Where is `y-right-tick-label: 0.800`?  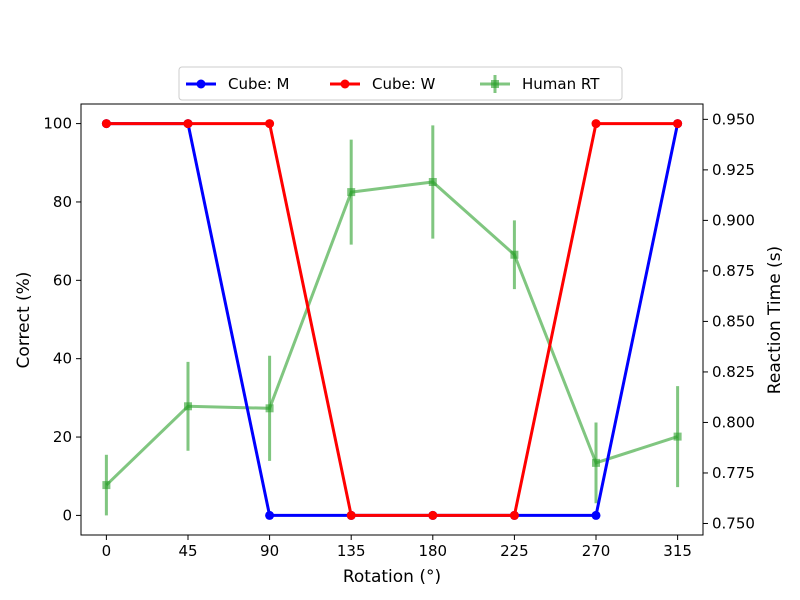
y-right-tick-label: 0.800 is located at coordinates (733, 422).